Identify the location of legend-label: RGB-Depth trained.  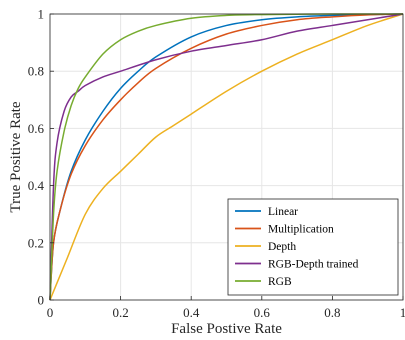
(313, 265).